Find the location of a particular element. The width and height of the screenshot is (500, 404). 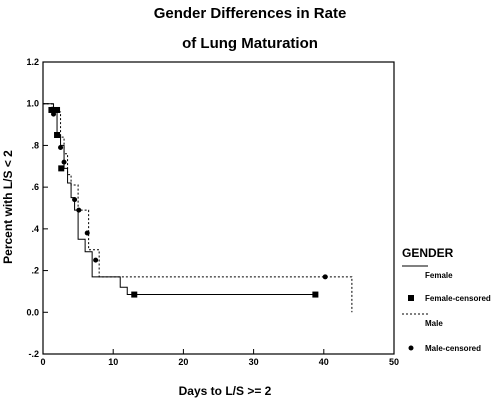

legend-label-male: Male is located at coordinates (434, 323).